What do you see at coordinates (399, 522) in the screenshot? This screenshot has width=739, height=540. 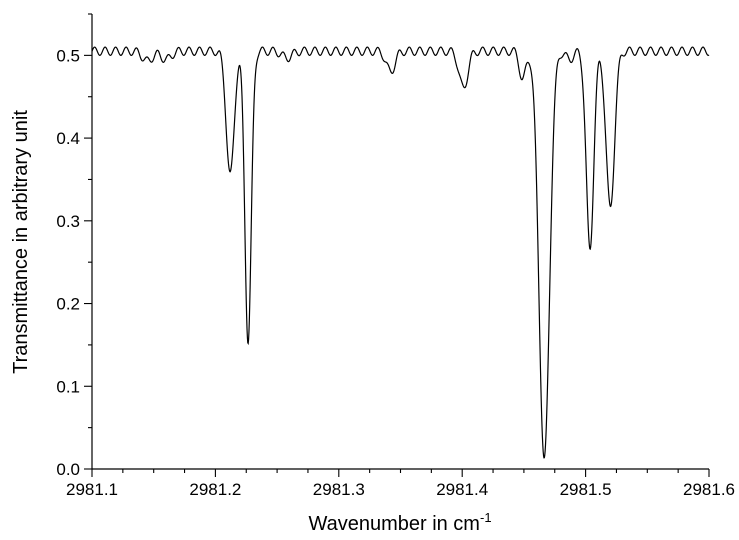 I see `x-axis-title: Wavenumber in cm-1` at bounding box center [399, 522].